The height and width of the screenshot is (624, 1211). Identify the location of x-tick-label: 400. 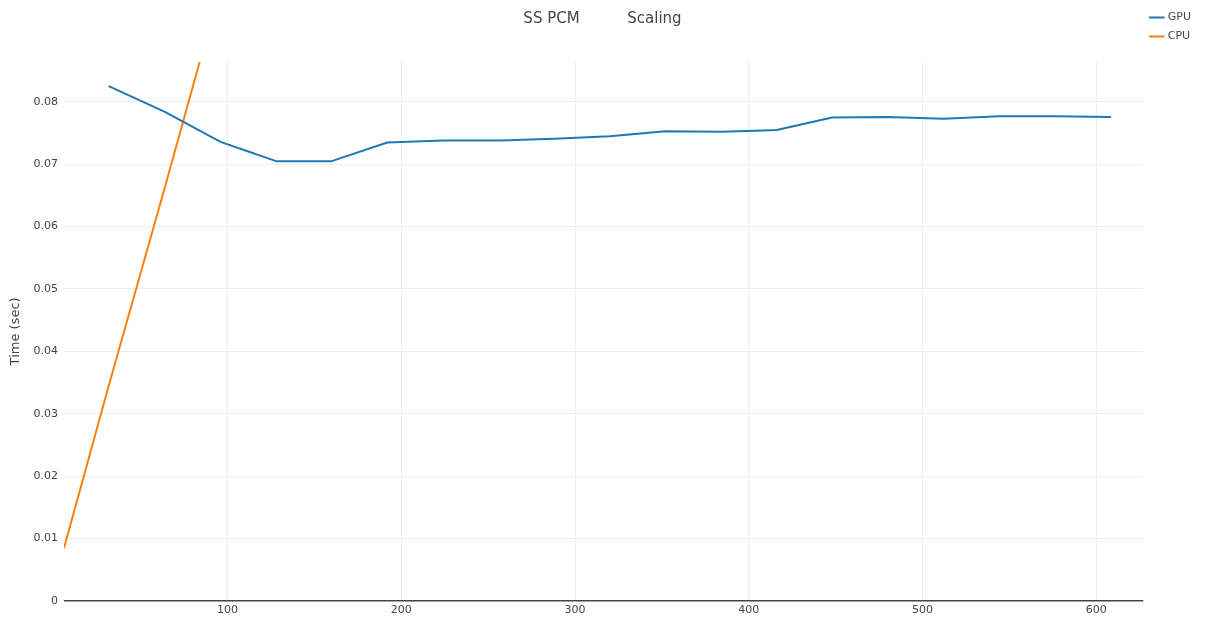
(749, 610).